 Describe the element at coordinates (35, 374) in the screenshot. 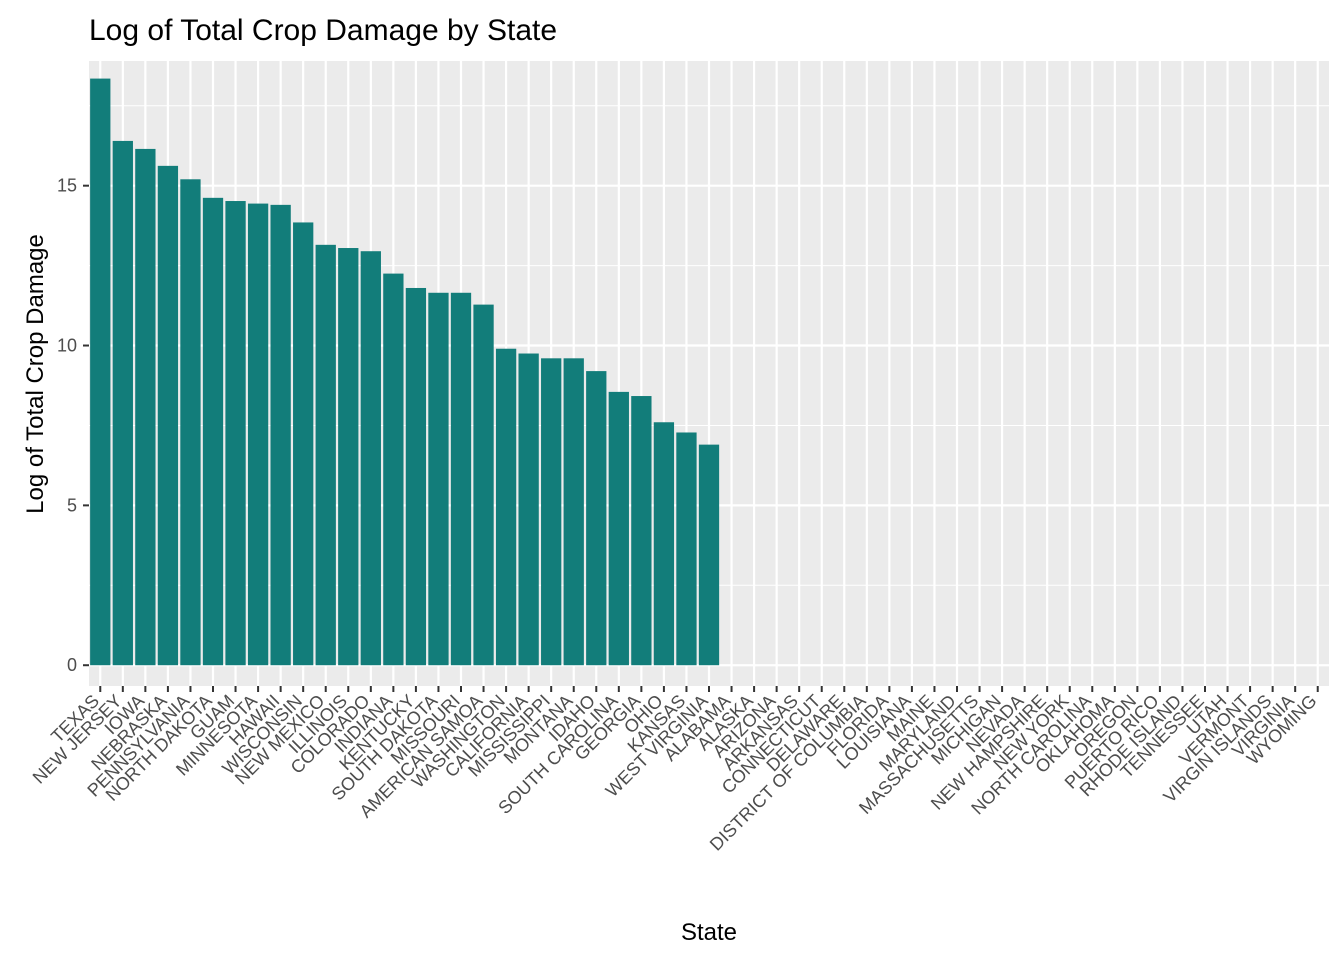

I see `y-axis-title: Log of Total Crop Damage` at that location.